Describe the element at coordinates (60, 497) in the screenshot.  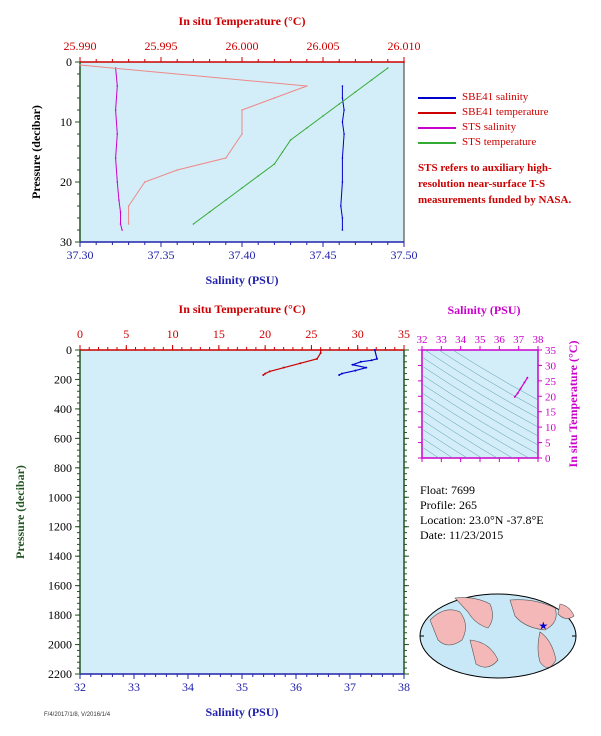
I see `pressure-tick-label: 1000` at that location.